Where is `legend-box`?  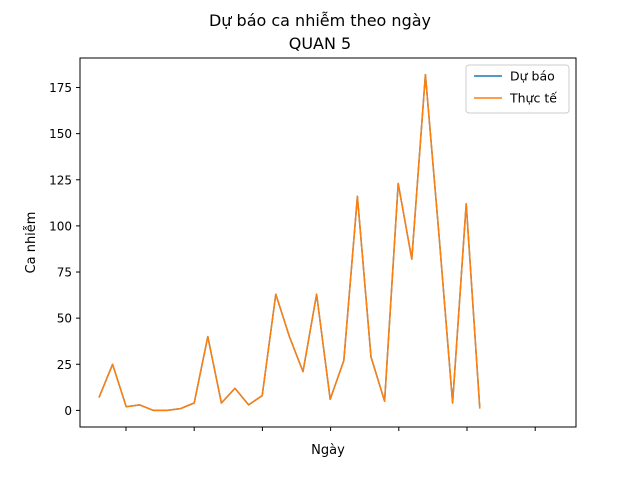 legend-box is located at coordinates (517, 89).